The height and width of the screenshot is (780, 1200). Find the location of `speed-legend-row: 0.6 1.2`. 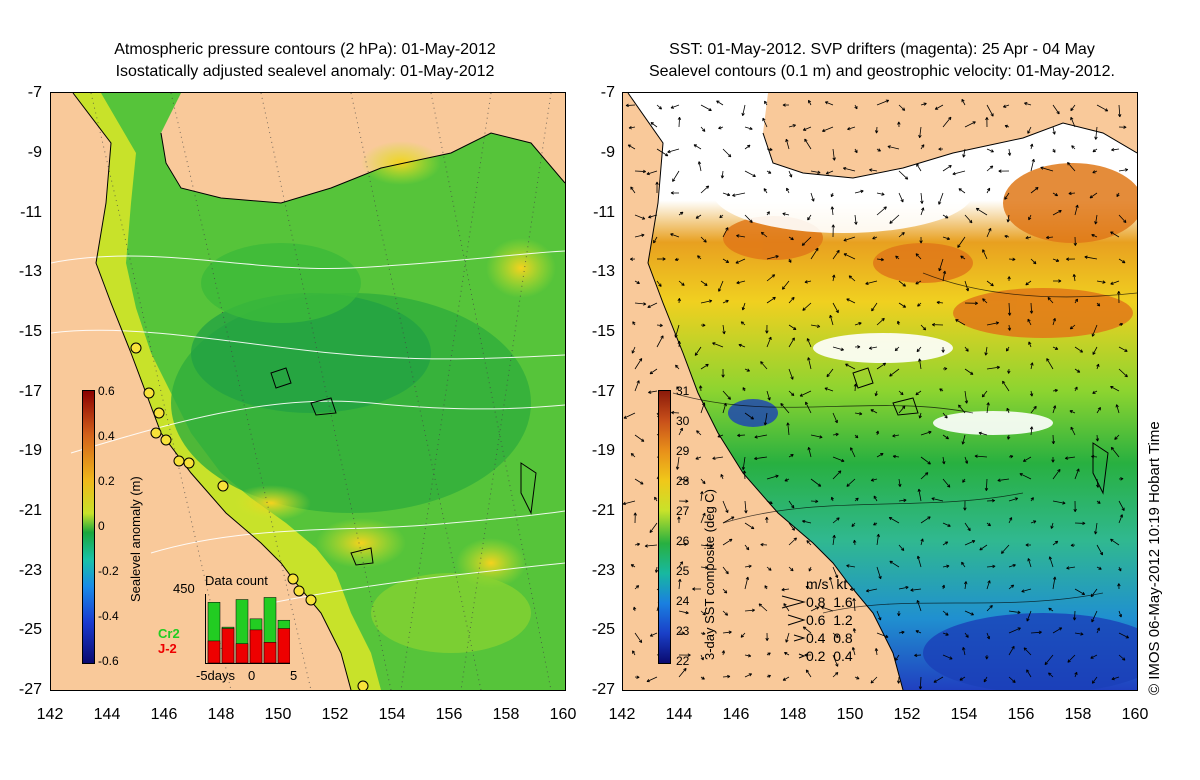

speed-legend-row: 0.6 1.2 is located at coordinates (829, 620).